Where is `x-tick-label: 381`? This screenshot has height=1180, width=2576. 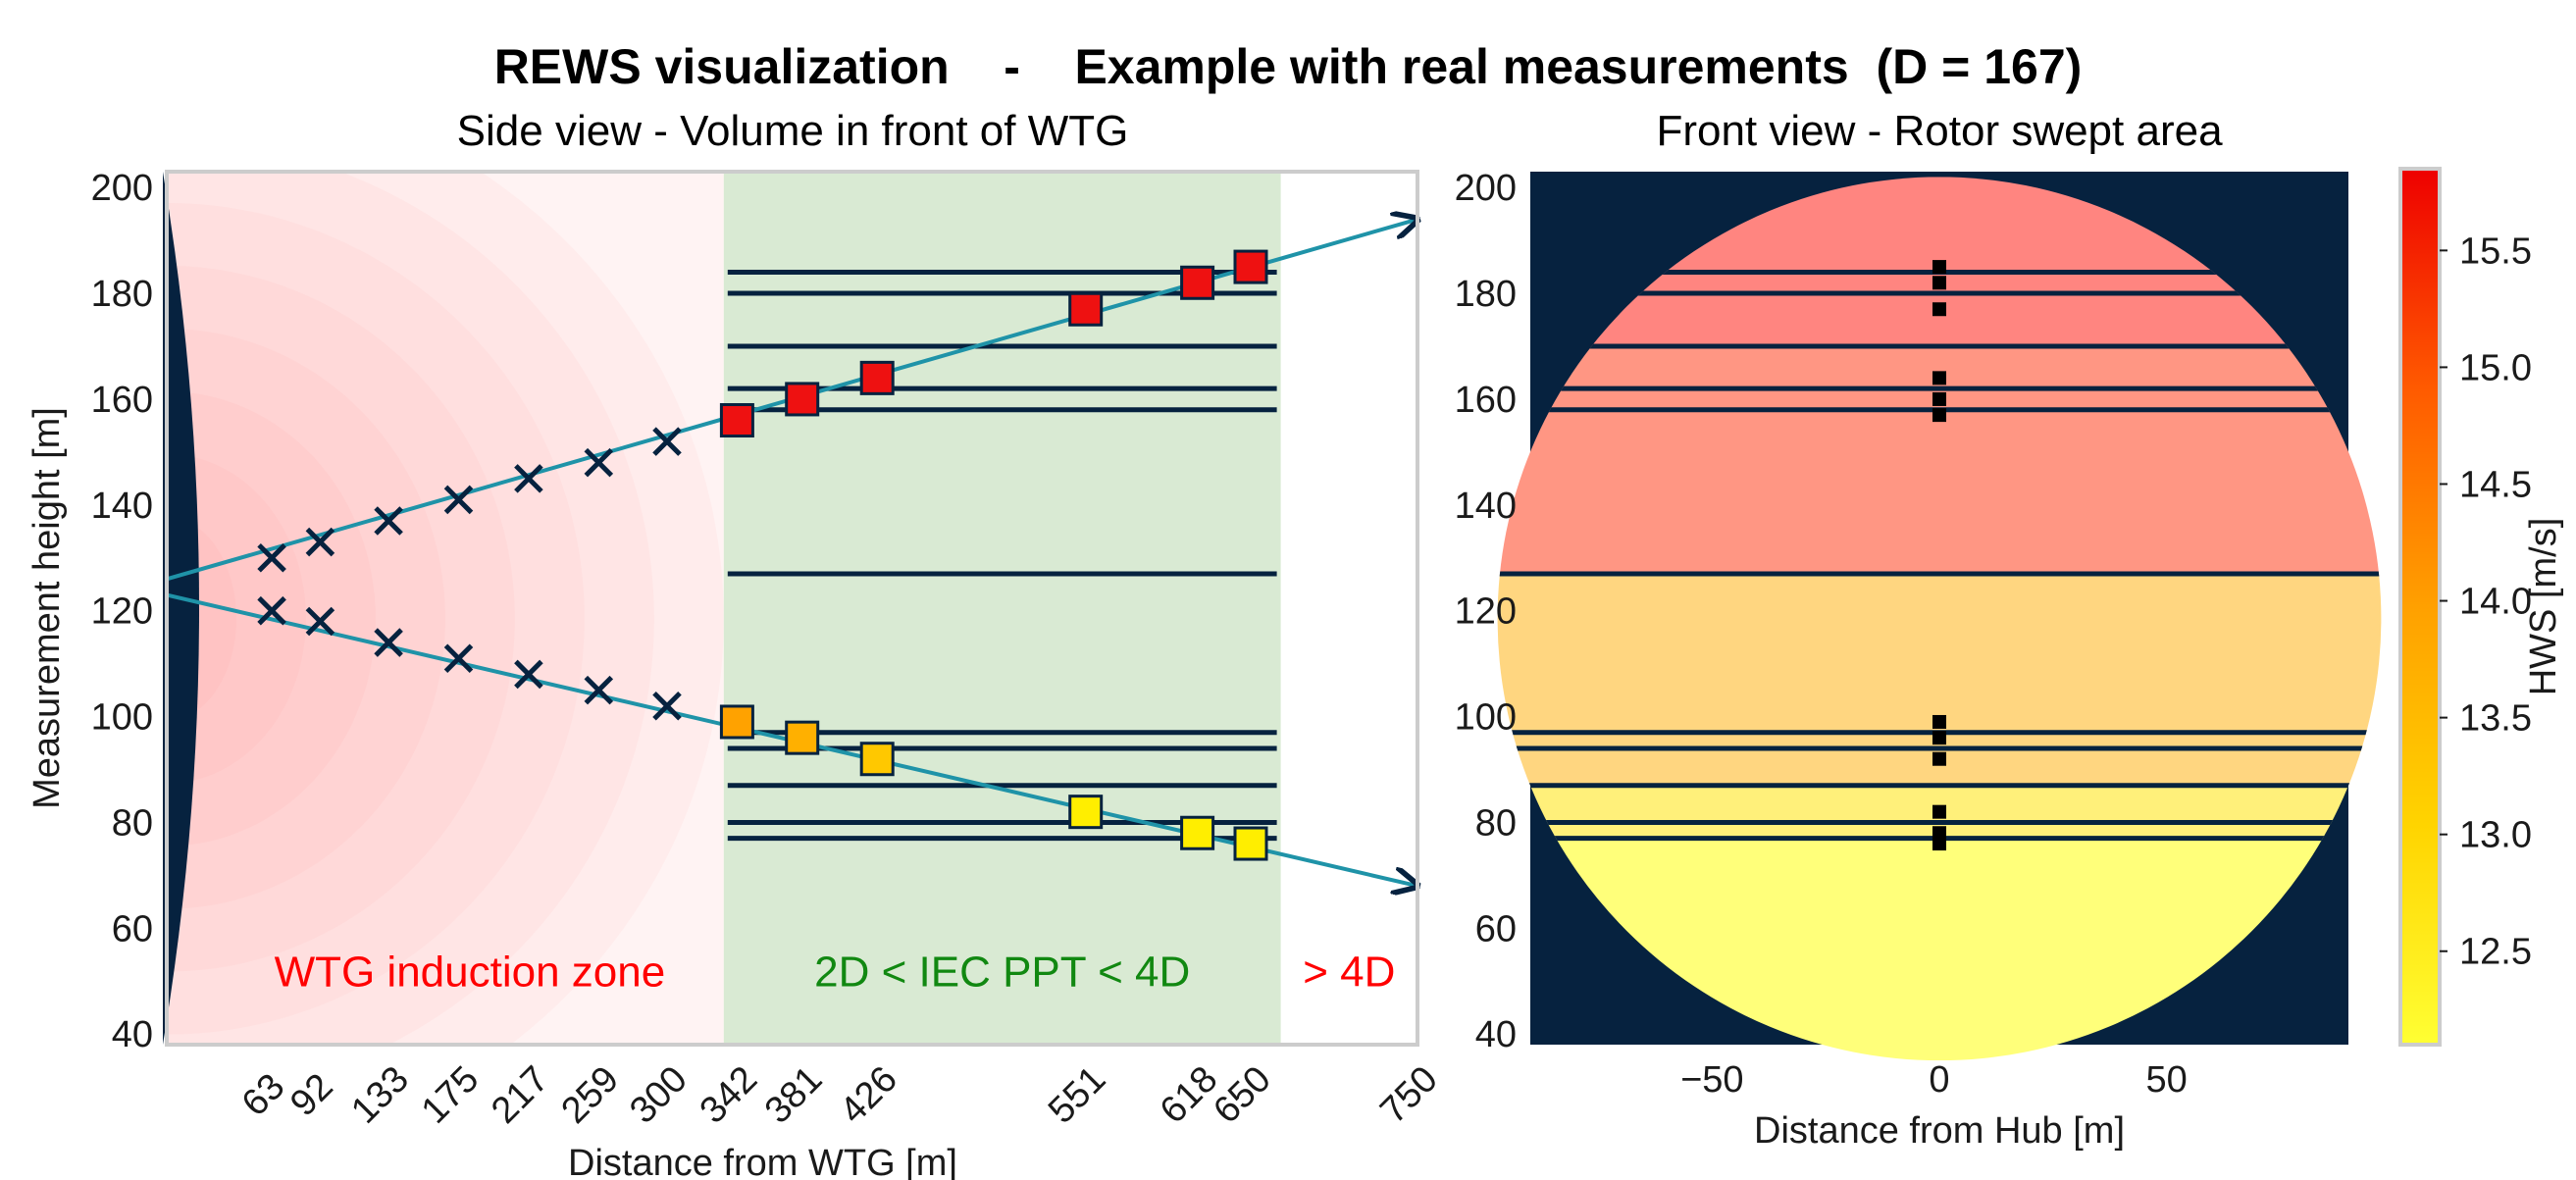
x-tick-label: 381 is located at coordinates (794, 1095).